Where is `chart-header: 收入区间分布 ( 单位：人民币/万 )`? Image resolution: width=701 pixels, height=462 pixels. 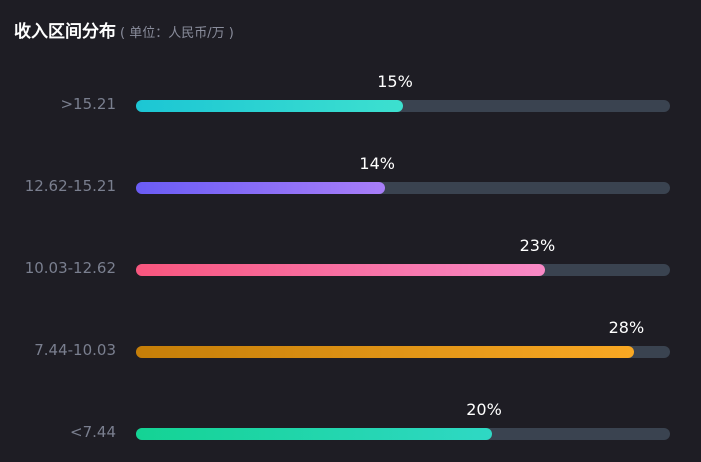 chart-header: 收入区间分布 ( 单位：人民币/万 ) is located at coordinates (124, 29).